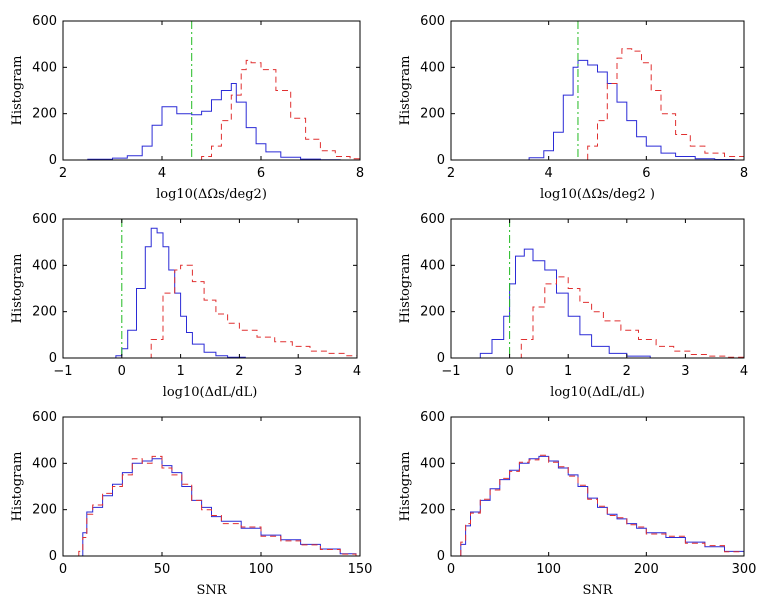  I want to click on chart-panel-bottom-left: 0 50 100 150 0 200 400 600 Histogram SNR, so click(191, 504).